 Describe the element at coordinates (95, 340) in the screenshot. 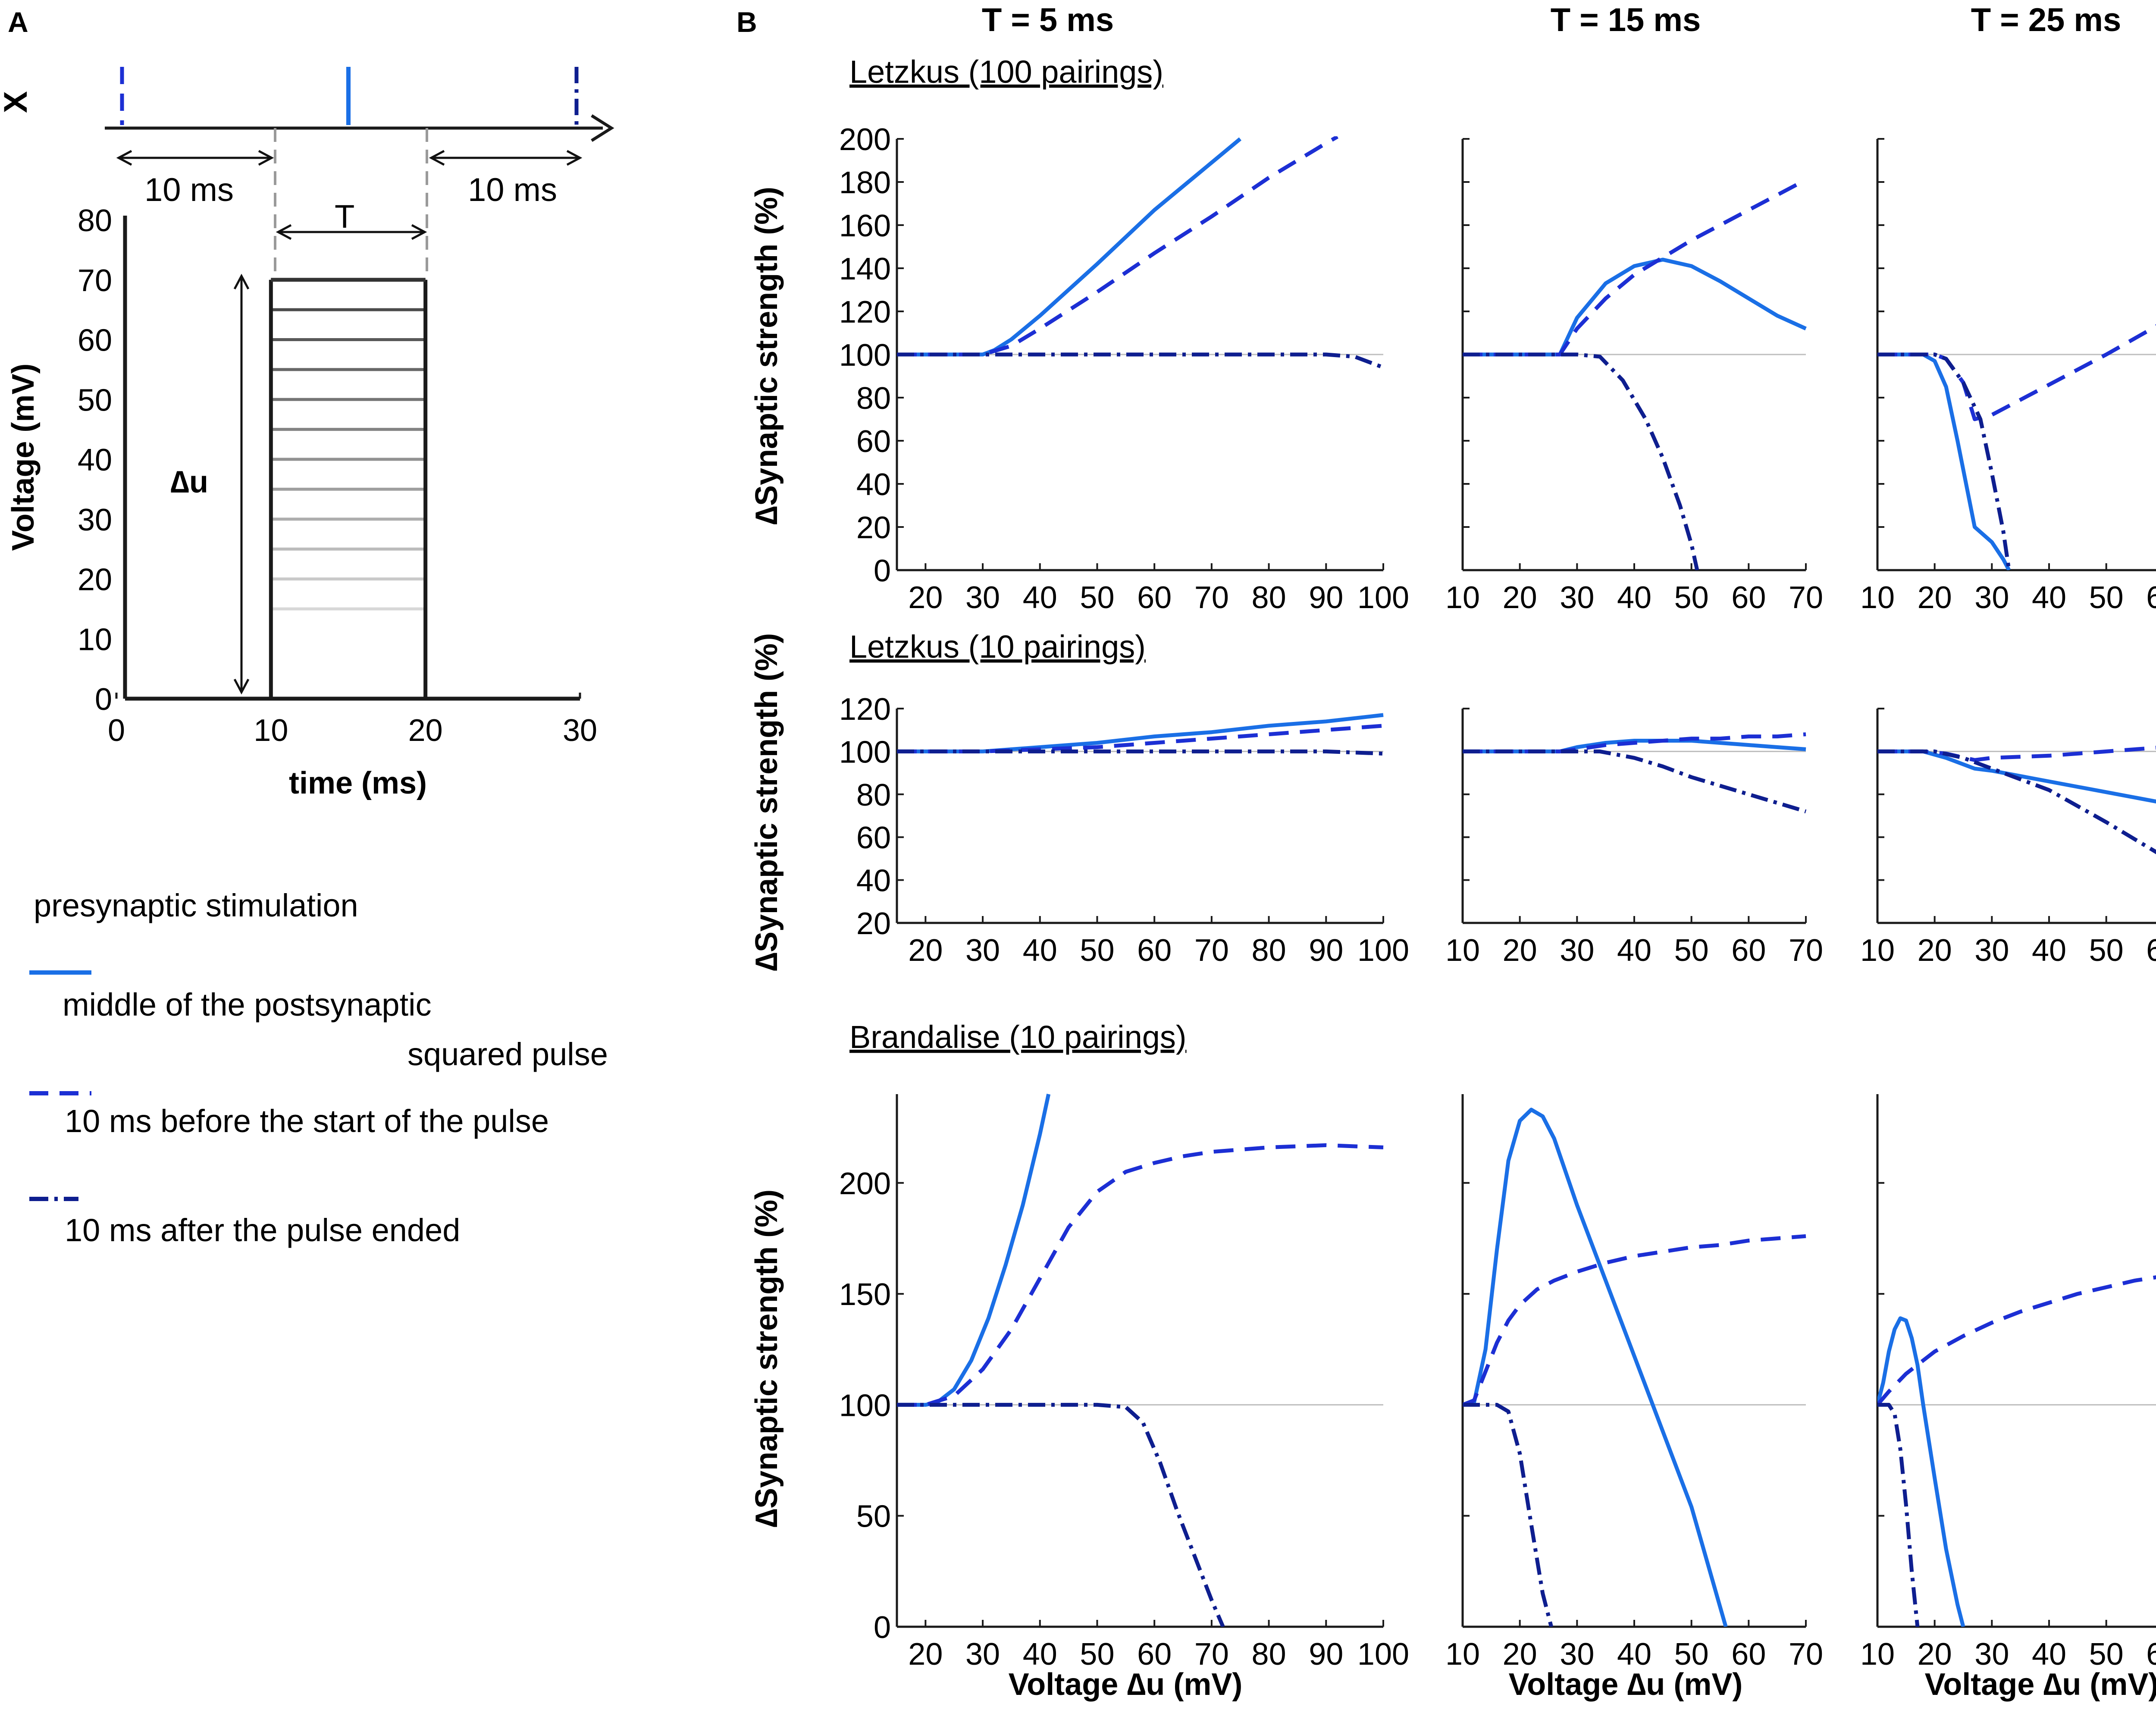

I see `panel-a-ytick-label: 60` at that location.